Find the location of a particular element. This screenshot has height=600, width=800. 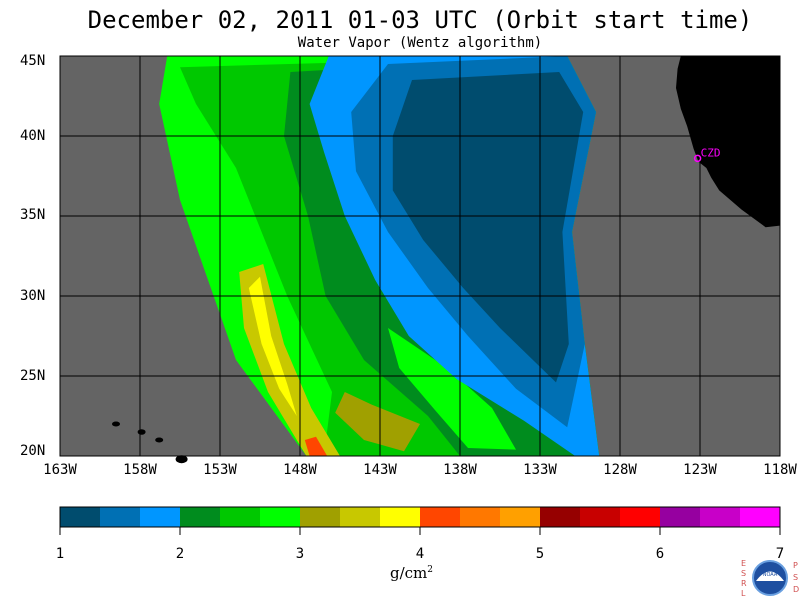

lon-tick-label: 123W is located at coordinates (700, 470).